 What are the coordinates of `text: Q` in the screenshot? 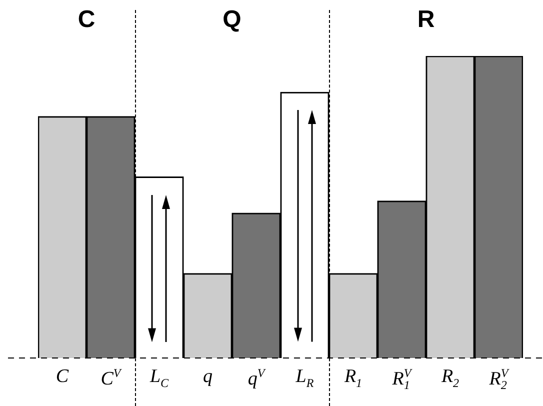 It's located at (232, 20).